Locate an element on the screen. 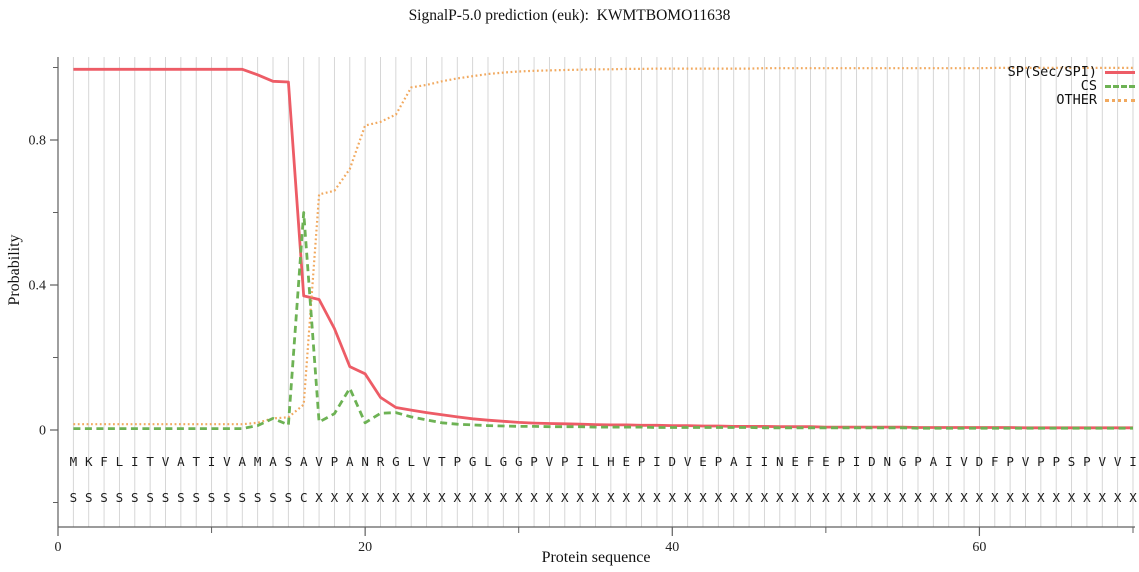 Image resolution: width=1139 pixels, height=572 pixels. legend-label-cs: CS is located at coordinates (1088, 86).